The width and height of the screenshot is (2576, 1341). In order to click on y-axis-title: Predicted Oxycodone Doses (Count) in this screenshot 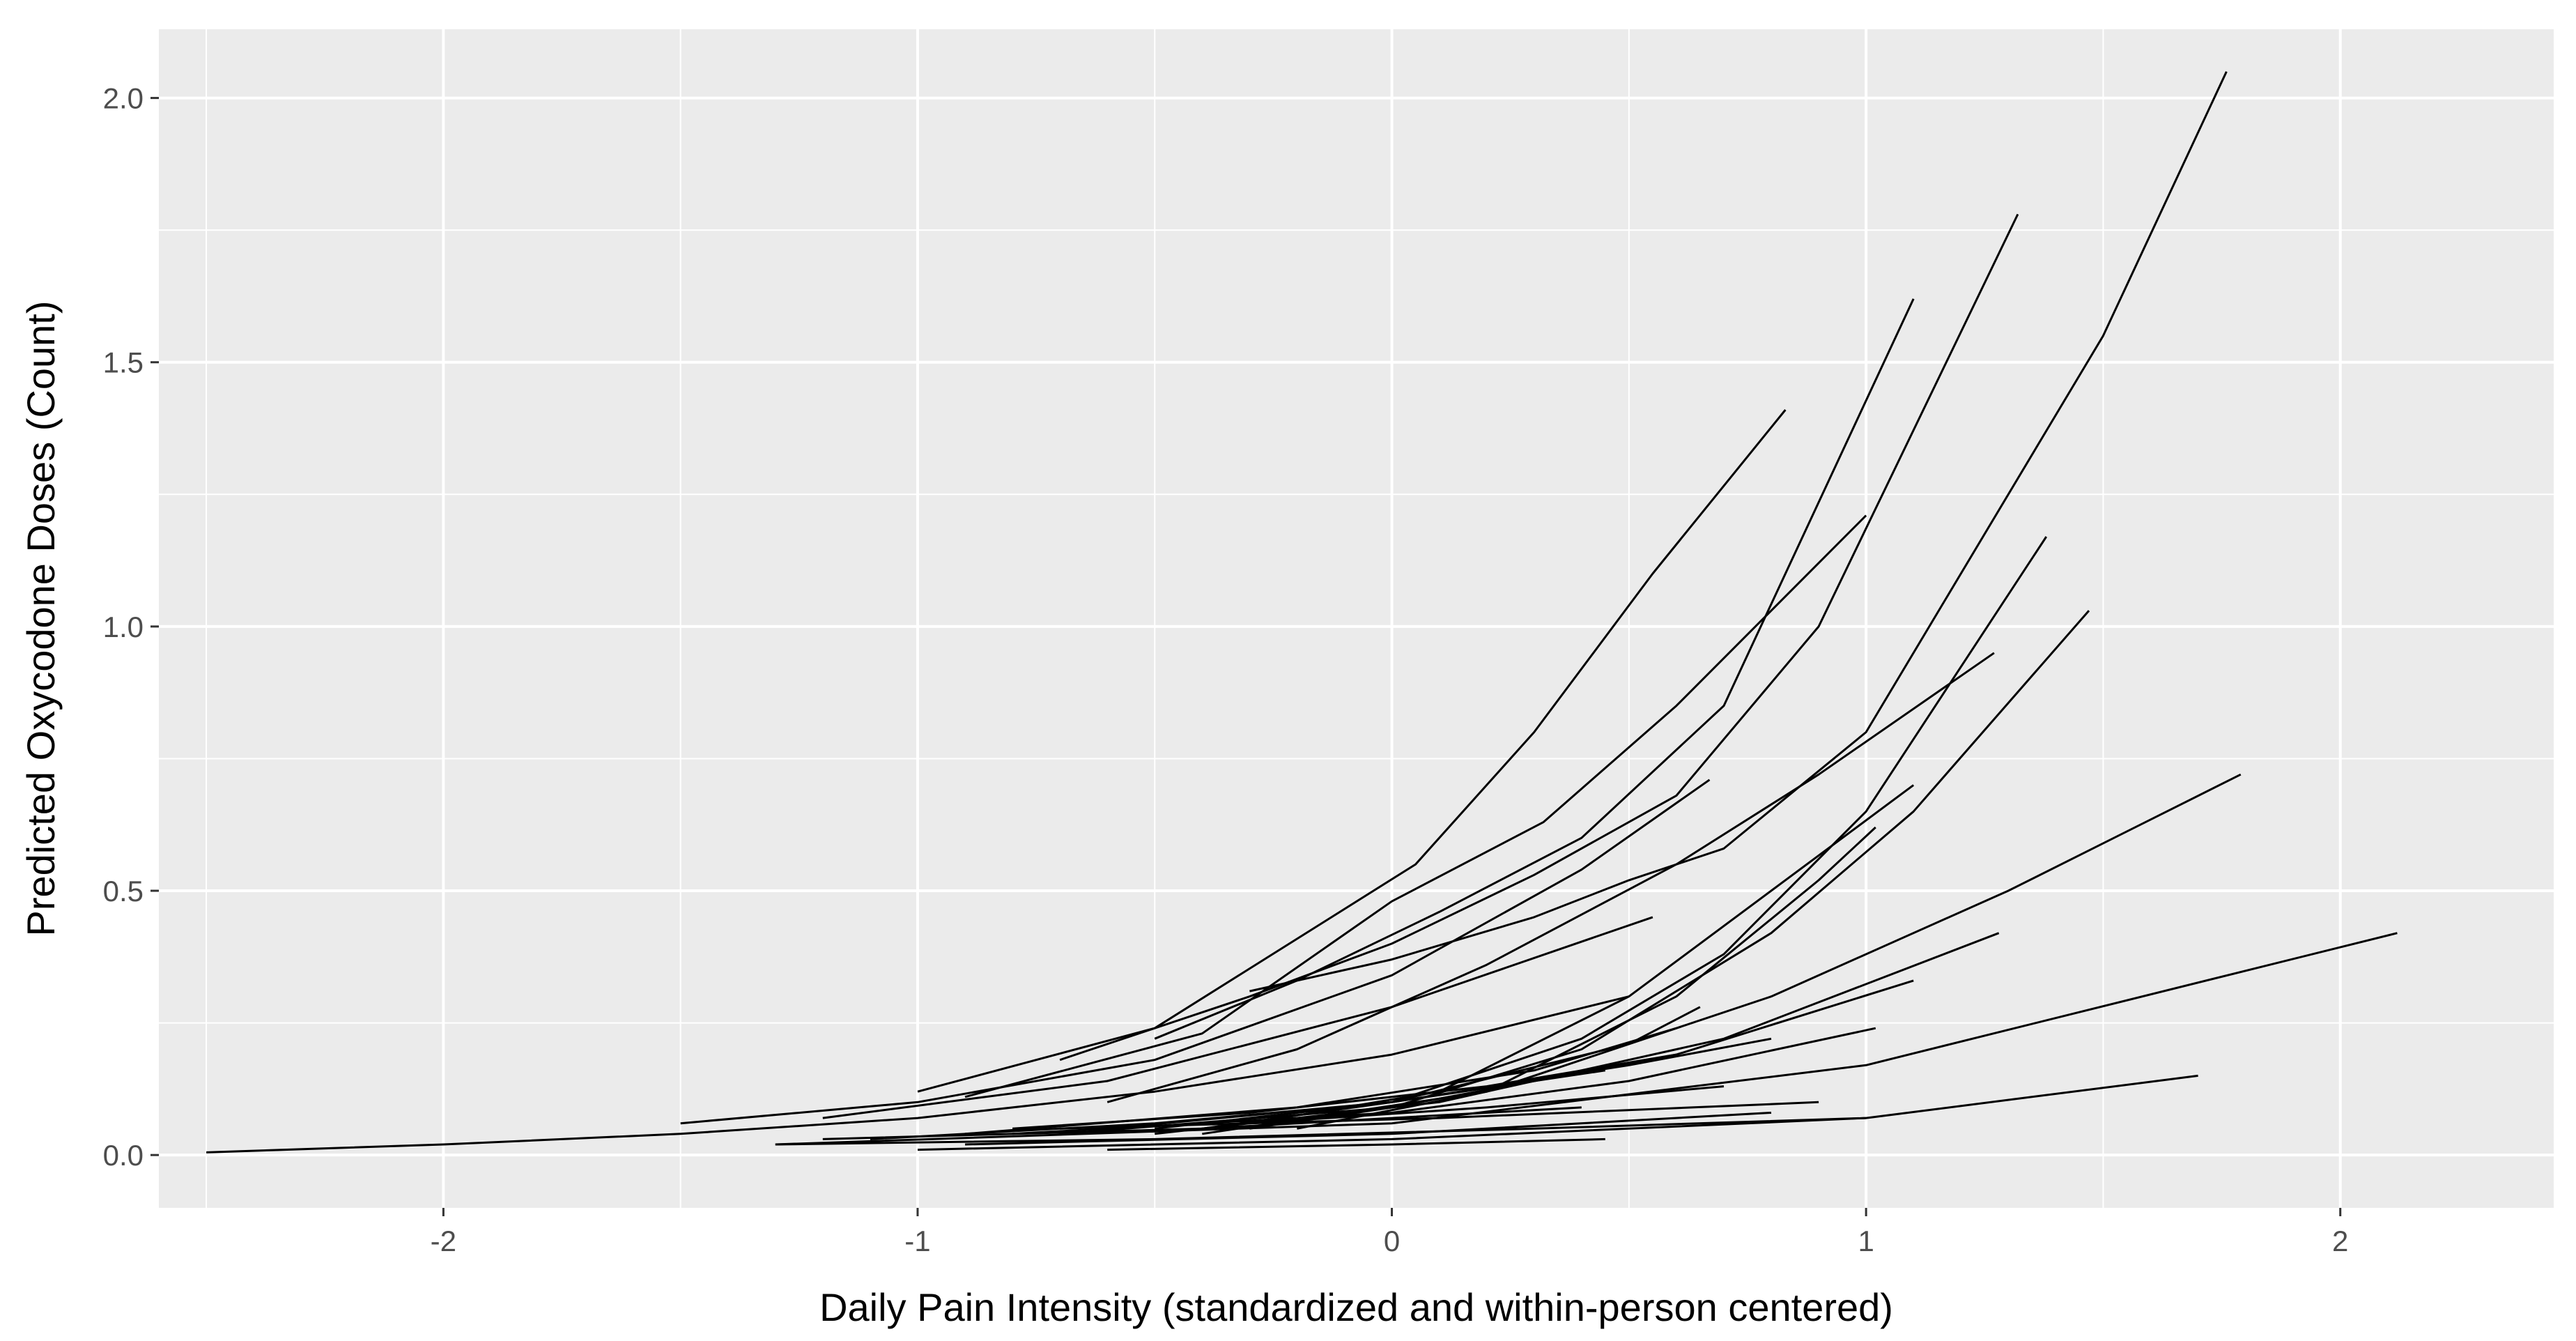, I will do `click(41, 619)`.